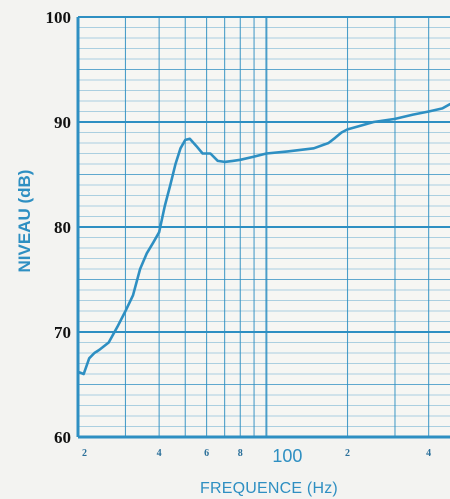 The width and height of the screenshot is (450, 499). Describe the element at coordinates (59, 17) in the screenshot. I see `y-tick-label: 100` at that location.